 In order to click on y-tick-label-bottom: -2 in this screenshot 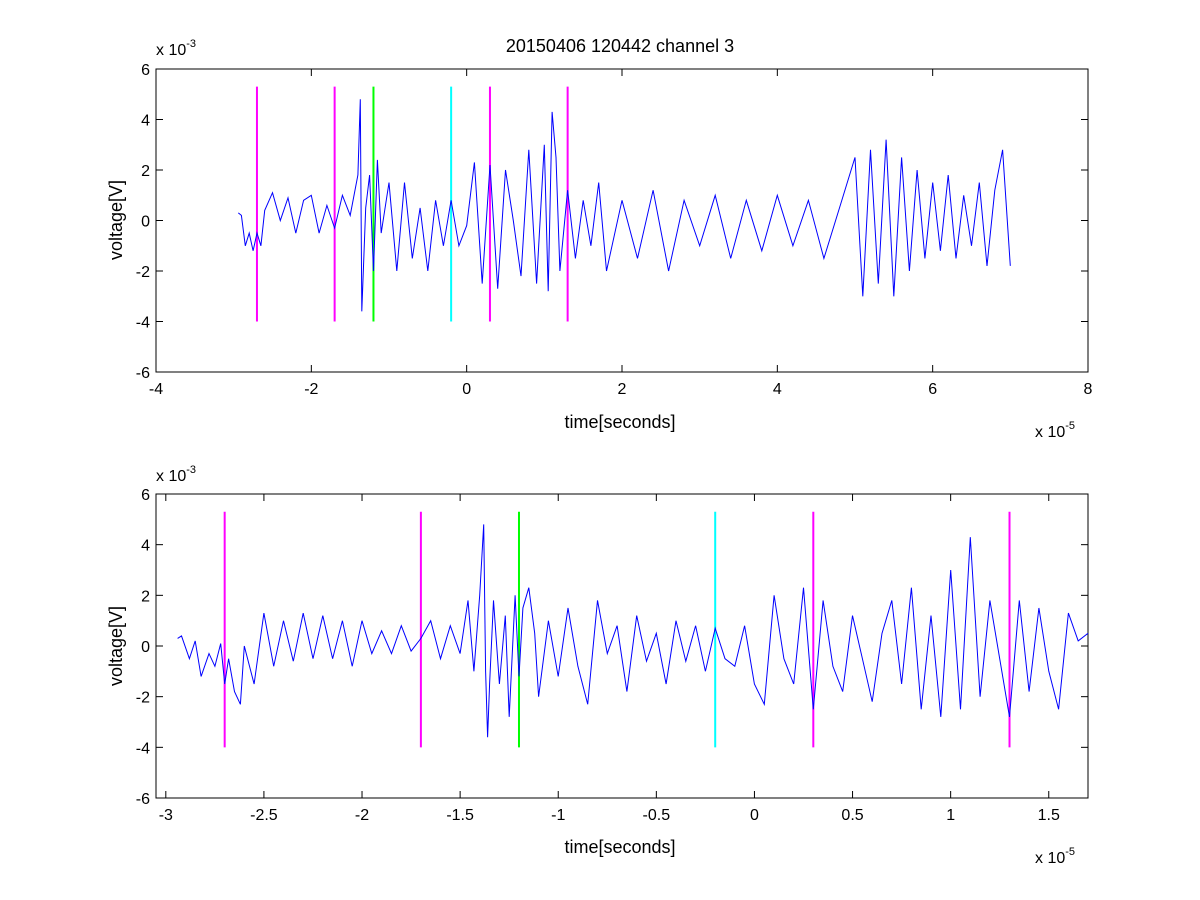, I will do `click(143, 698)`.